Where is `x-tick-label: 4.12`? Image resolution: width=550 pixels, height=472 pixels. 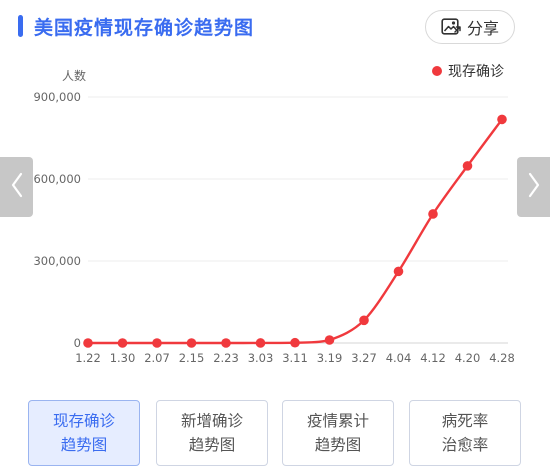
x-tick-label: 4.12 is located at coordinates (433, 358).